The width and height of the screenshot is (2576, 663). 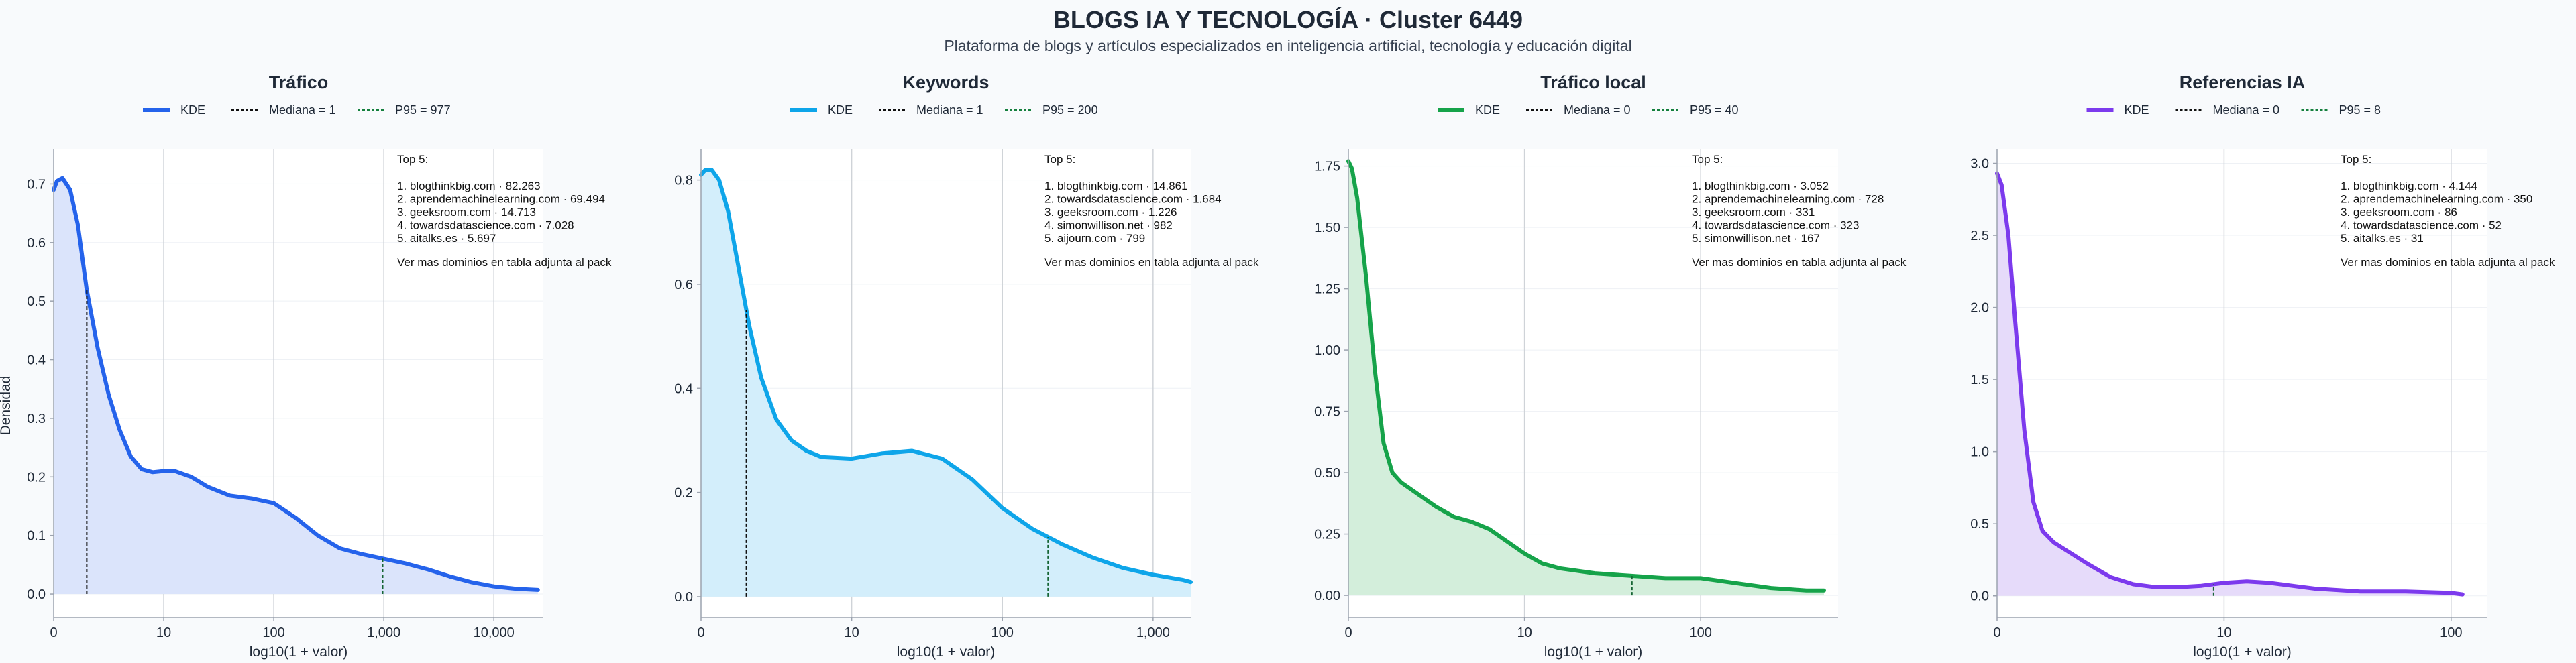 I want to click on y-tick-label: 0.50, so click(x=1327, y=473).